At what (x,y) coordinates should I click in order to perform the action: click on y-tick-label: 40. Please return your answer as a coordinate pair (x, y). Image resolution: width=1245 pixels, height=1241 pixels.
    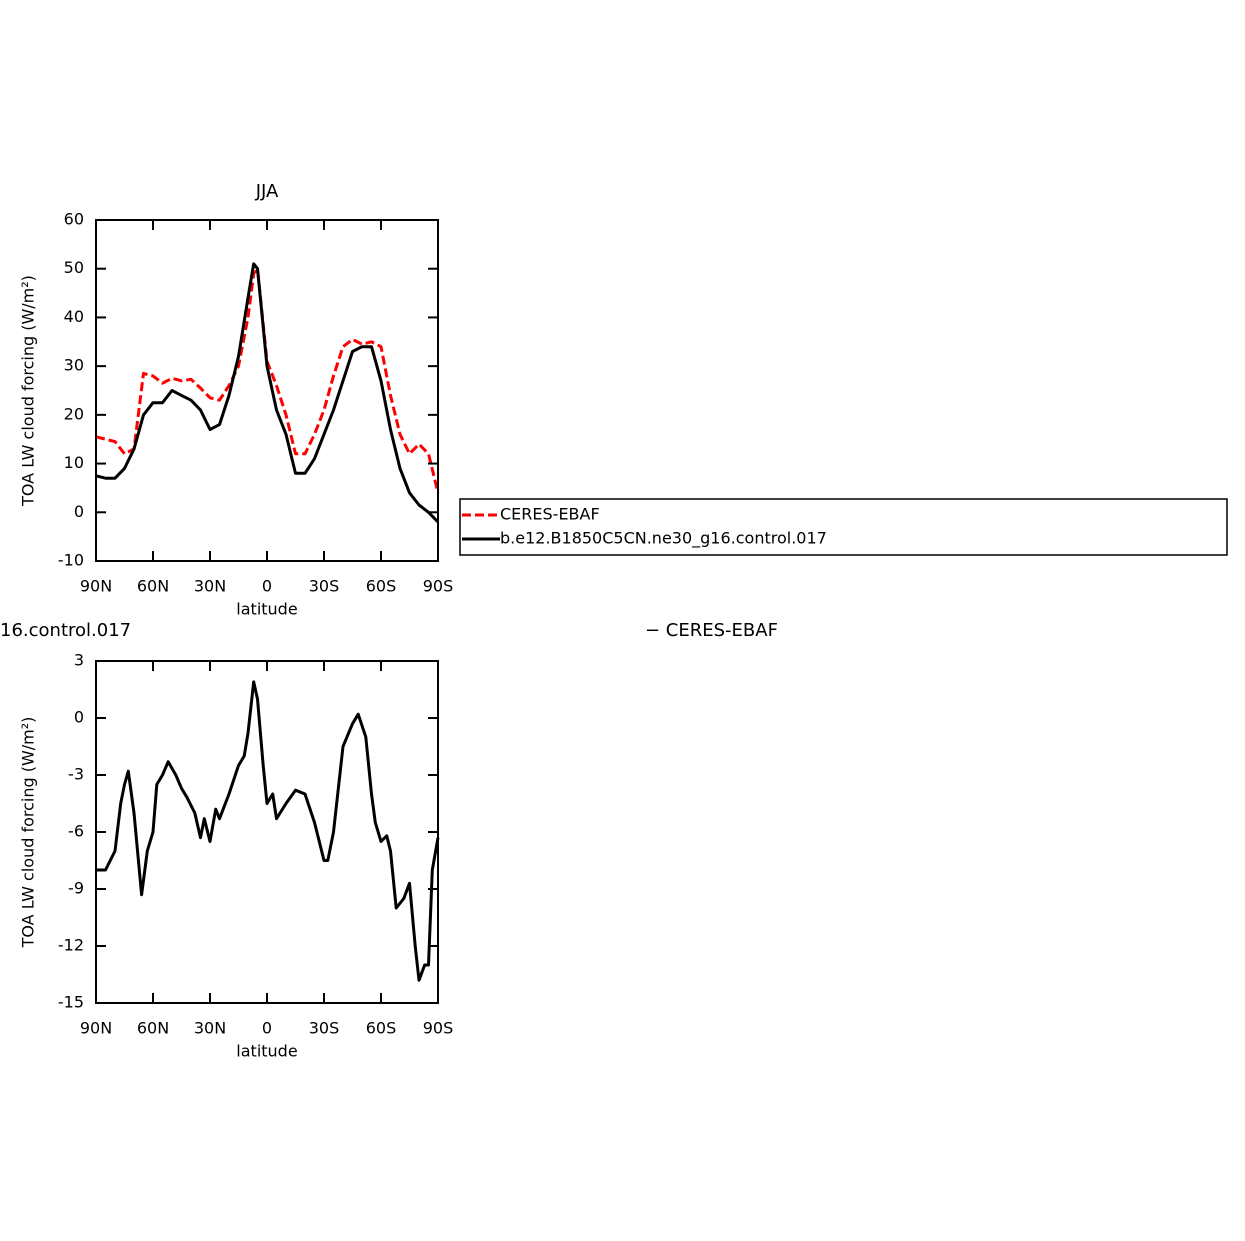
    Looking at the image, I should click on (74, 316).